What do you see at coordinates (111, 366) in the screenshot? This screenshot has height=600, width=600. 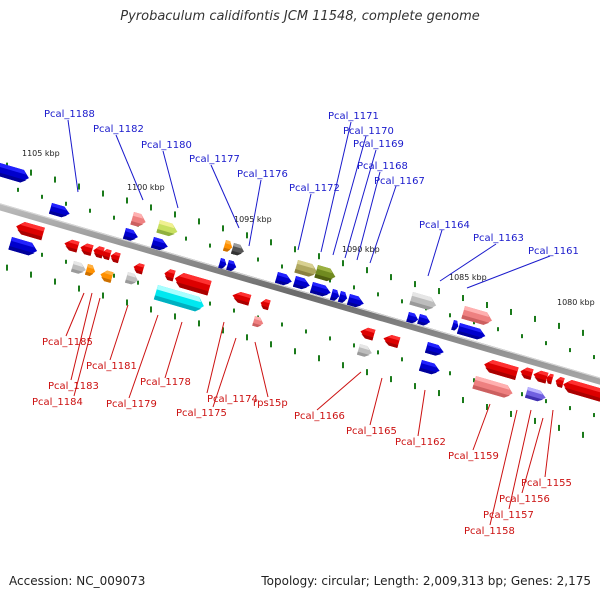 I see `gene-label: Pcal_1181` at bounding box center [111, 366].